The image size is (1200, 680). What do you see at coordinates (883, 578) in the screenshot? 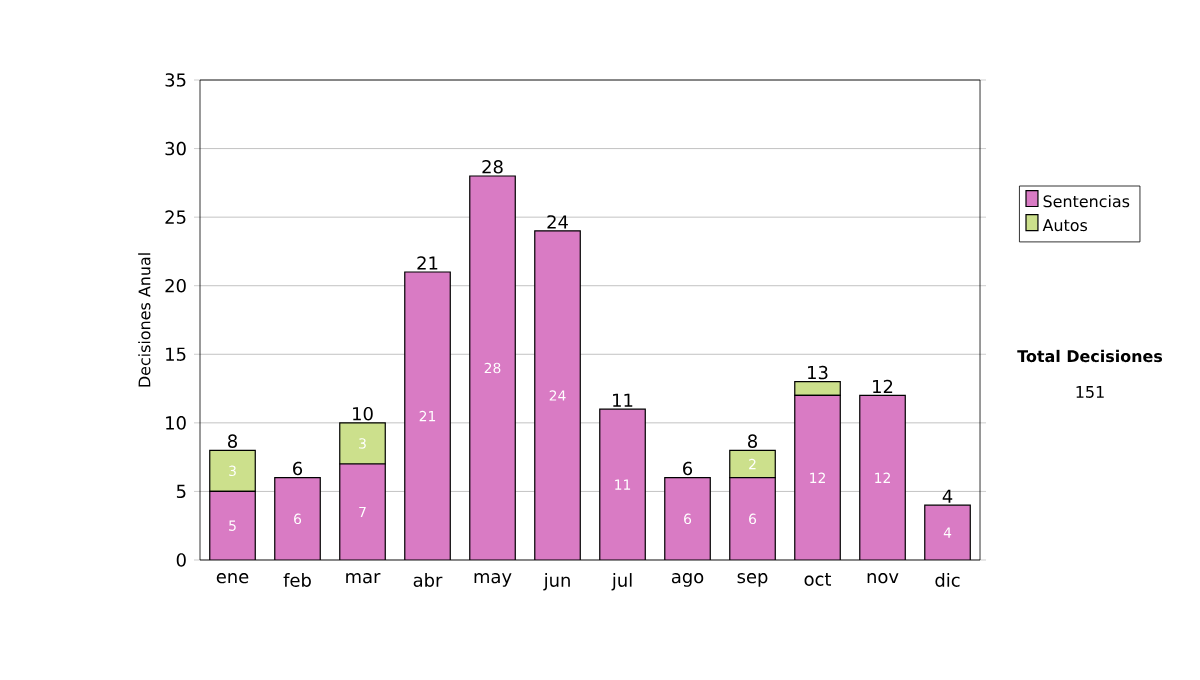
I see `x-tick-label: nov` at bounding box center [883, 578].